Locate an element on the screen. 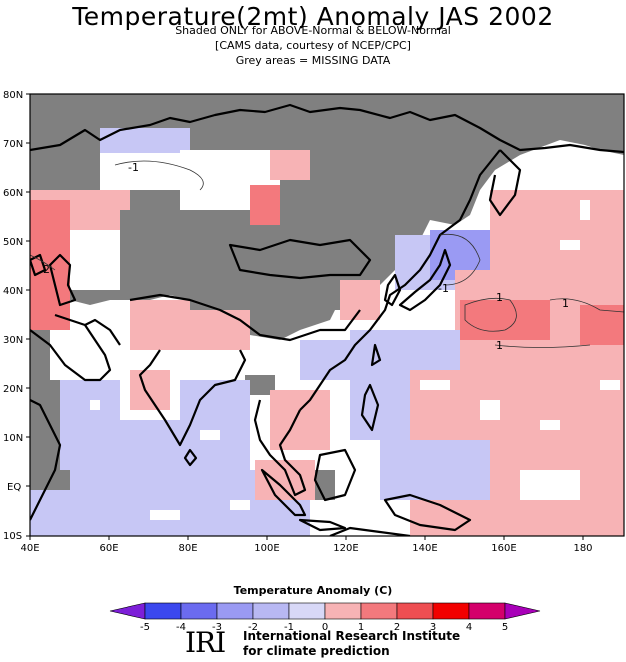  coast-east-asia is located at coordinates (400, 280).